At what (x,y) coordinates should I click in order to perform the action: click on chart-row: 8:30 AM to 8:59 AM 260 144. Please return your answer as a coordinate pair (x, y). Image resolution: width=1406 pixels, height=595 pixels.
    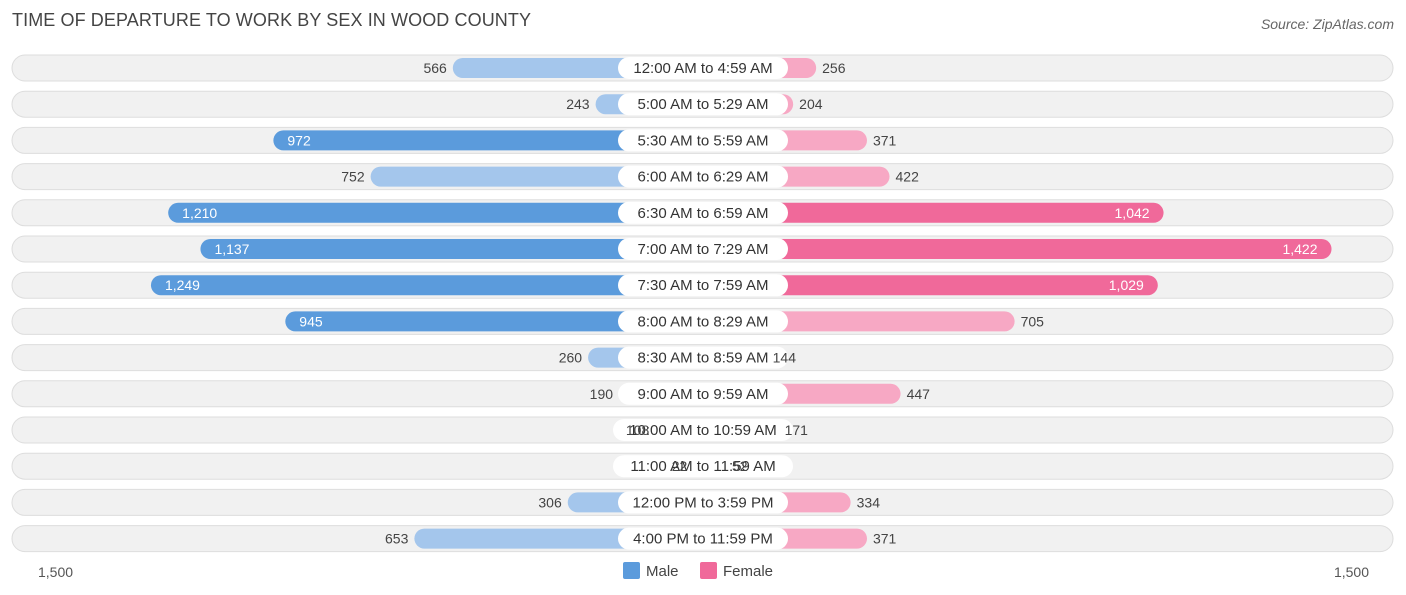
    Looking at the image, I should click on (702, 358).